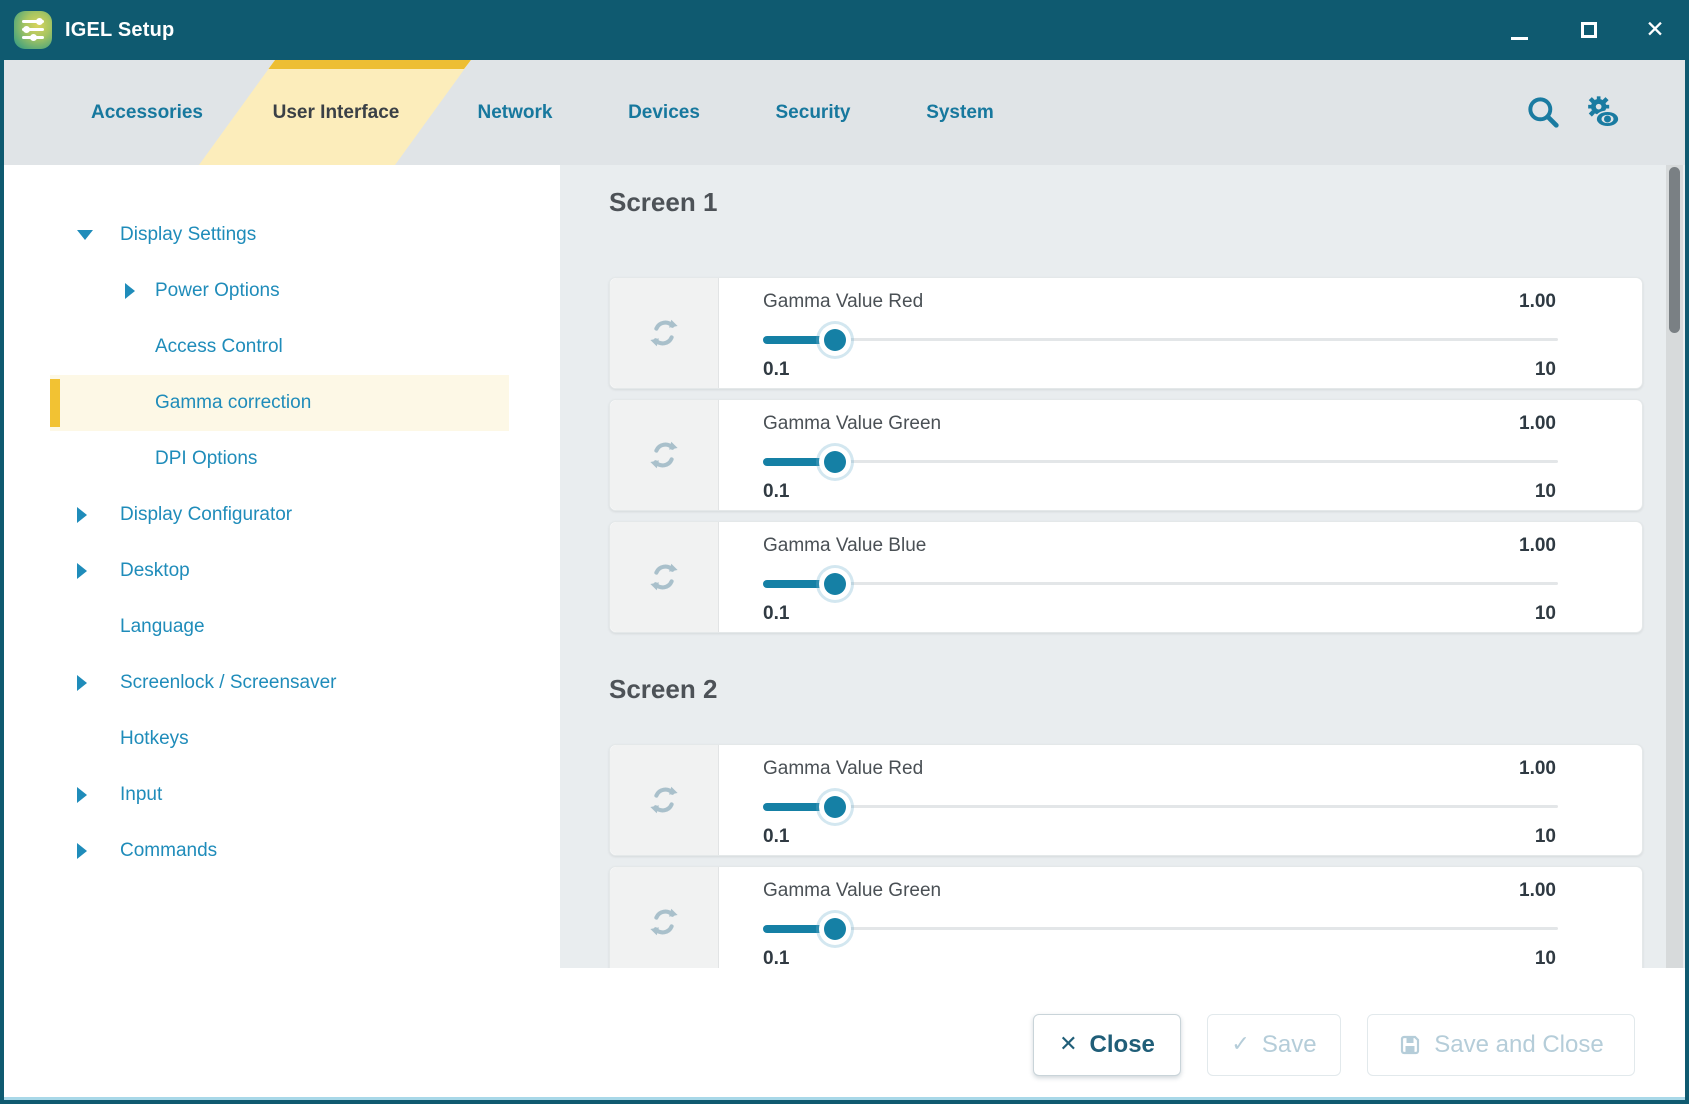 This screenshot has width=1689, height=1104. I want to click on tab-security: Security, so click(813, 112).